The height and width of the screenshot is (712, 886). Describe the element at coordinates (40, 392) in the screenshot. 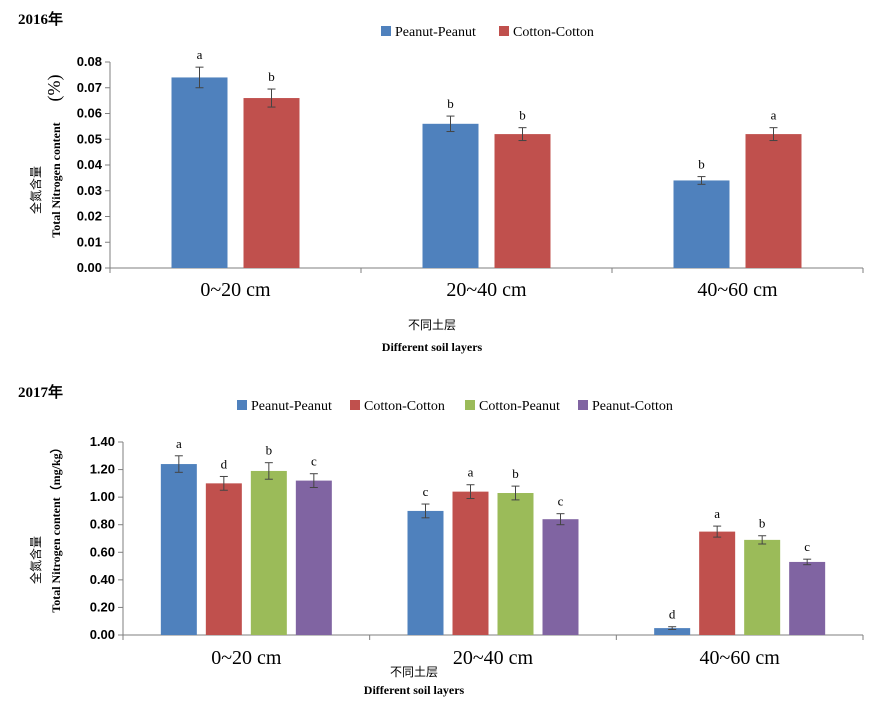

I see `chart-title: 2017年` at that location.